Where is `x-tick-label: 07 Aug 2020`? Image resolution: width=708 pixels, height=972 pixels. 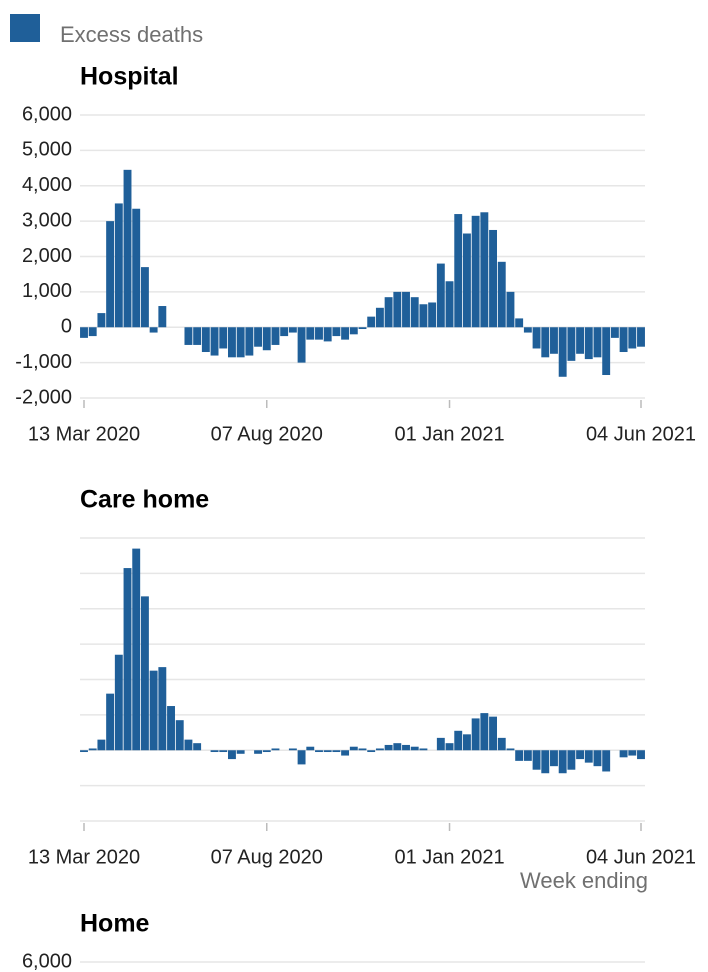 x-tick-label: 07 Aug 2020 is located at coordinates (267, 857).